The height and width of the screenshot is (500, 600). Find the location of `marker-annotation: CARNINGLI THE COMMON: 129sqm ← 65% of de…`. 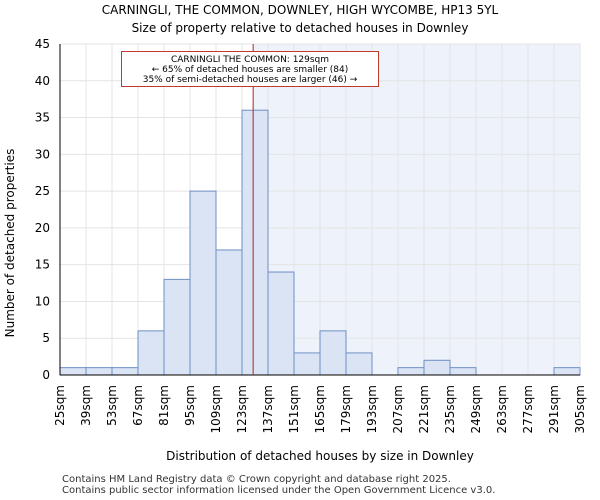

marker-annotation: CARNINGLI THE COMMON: 129sqm ← 65% of de… is located at coordinates (250, 69).